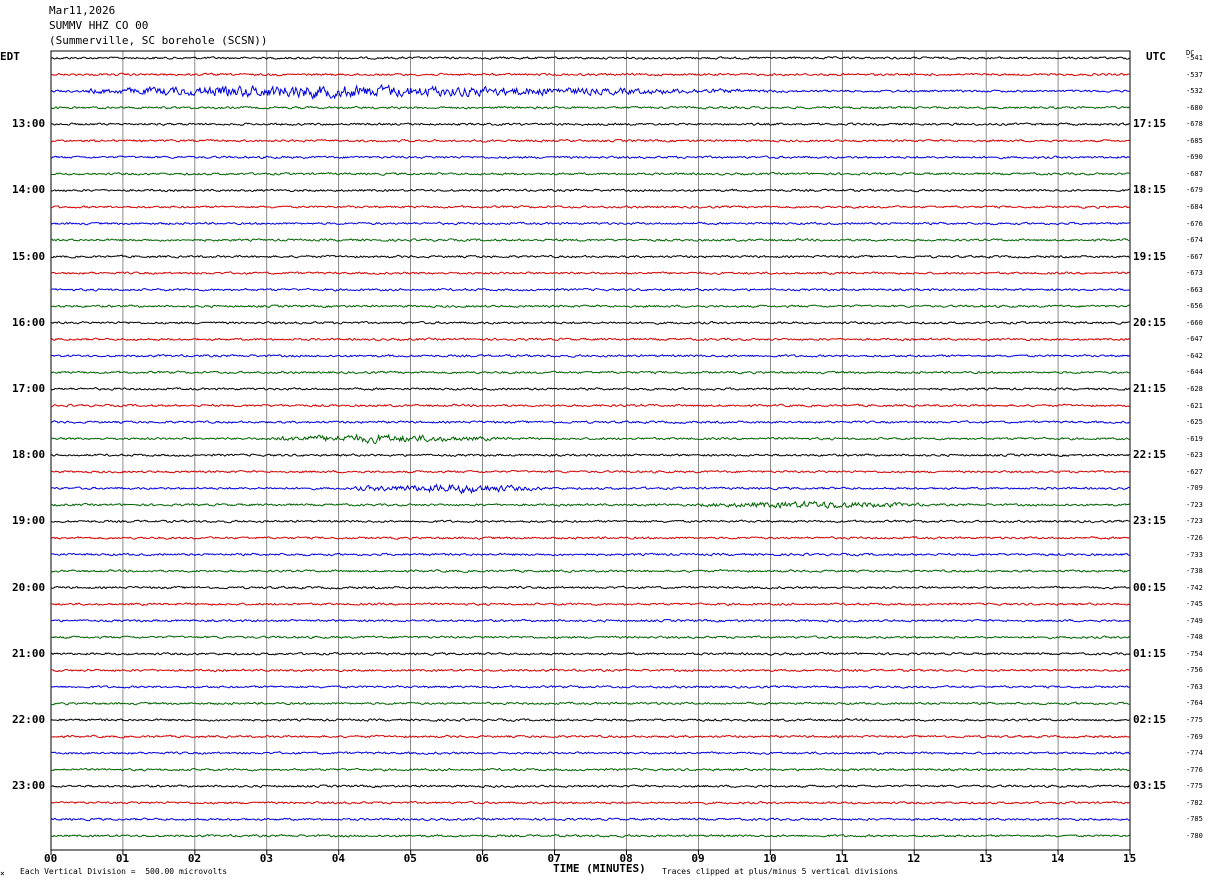 This screenshot has height=886, width=1210. What do you see at coordinates (554, 858) in the screenshot?
I see `x-tick-label: 07` at bounding box center [554, 858].